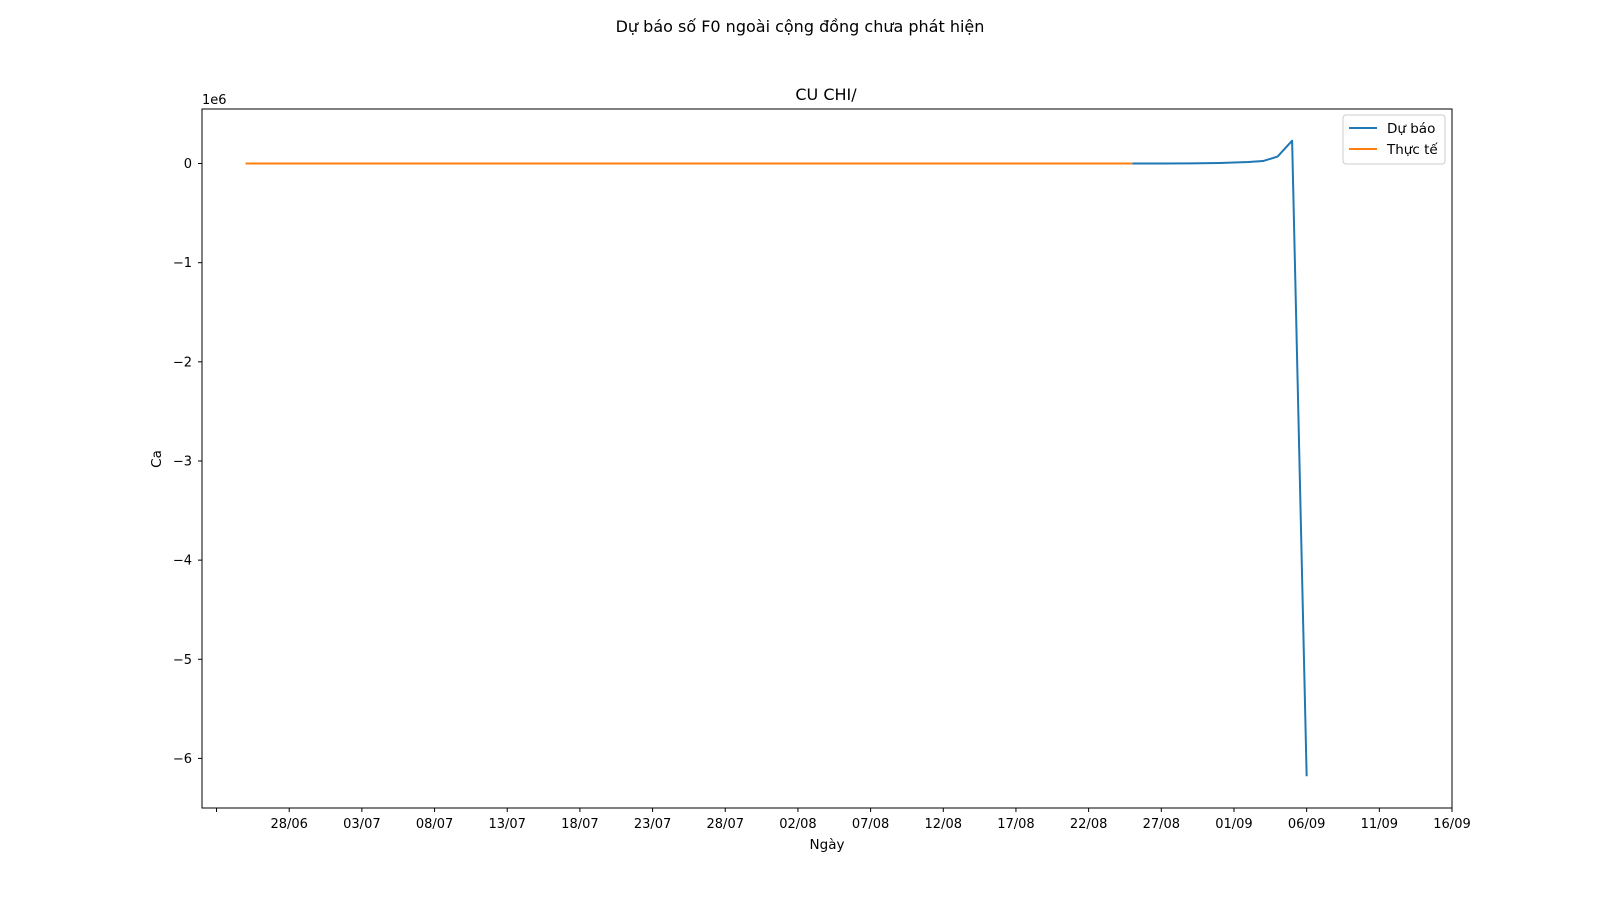 The image size is (1600, 900). What do you see at coordinates (182, 759) in the screenshot?
I see `y-tick-label: −6` at bounding box center [182, 759].